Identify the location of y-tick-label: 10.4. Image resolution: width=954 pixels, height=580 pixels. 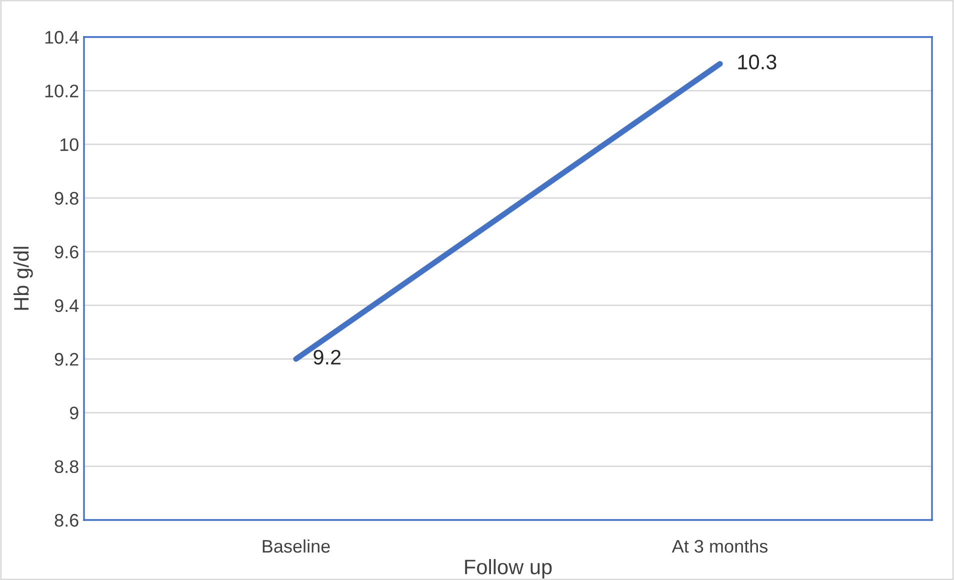
(62, 37).